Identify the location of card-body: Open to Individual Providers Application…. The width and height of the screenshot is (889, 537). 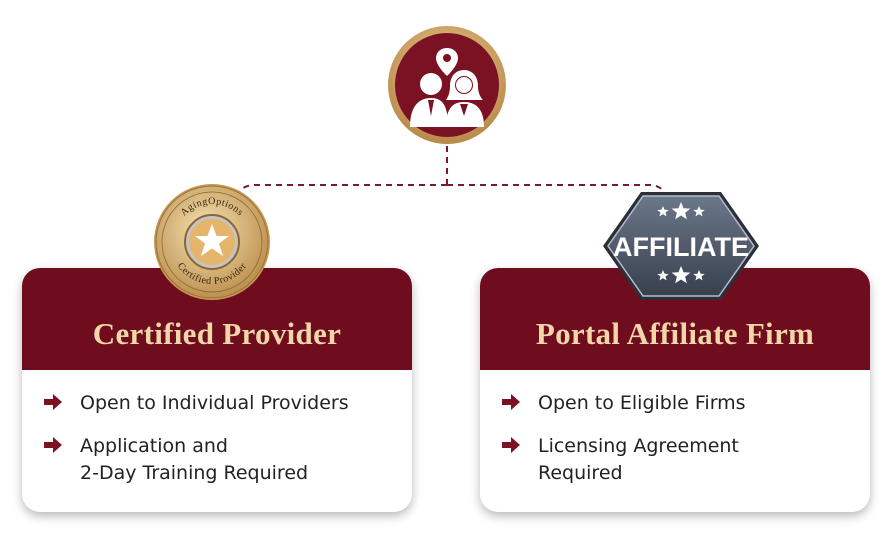
(217, 428).